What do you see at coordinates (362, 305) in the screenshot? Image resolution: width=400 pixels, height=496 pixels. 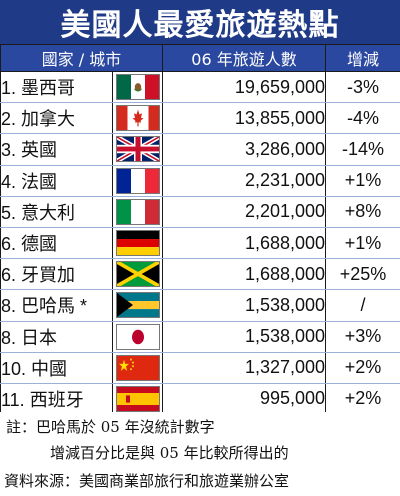 I see `change-cell: /` at bounding box center [362, 305].